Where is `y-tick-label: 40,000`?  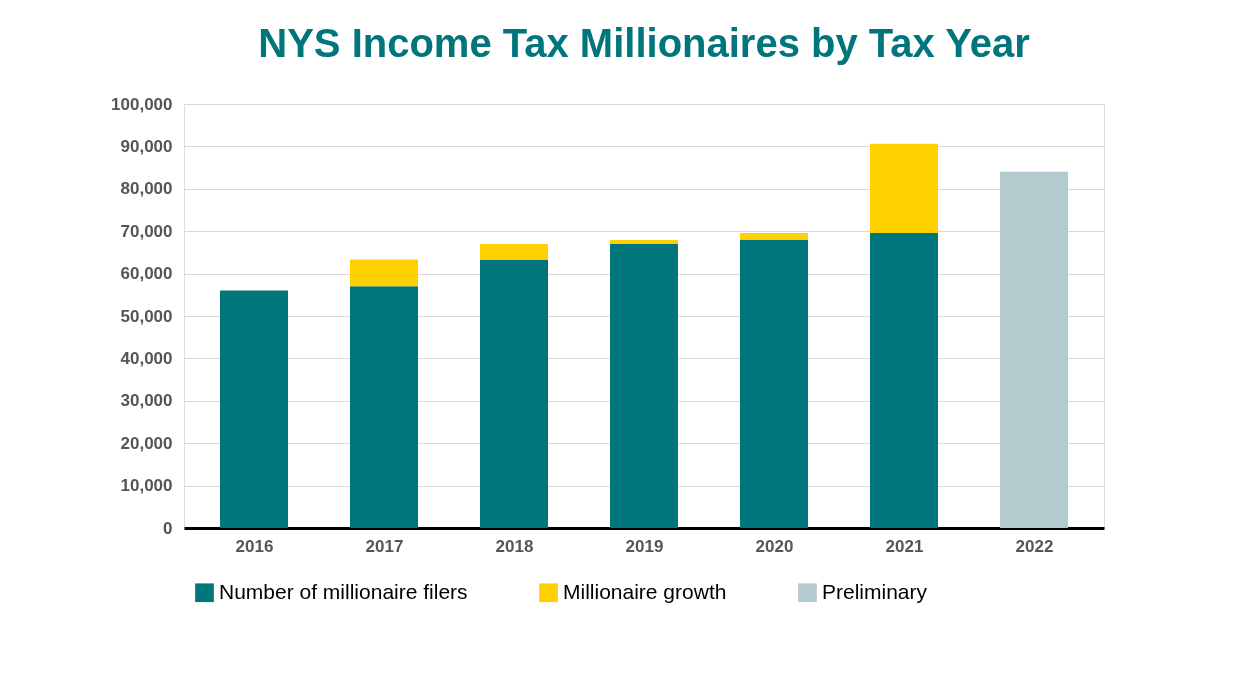
y-tick-label: 40,000 is located at coordinates (146, 358).